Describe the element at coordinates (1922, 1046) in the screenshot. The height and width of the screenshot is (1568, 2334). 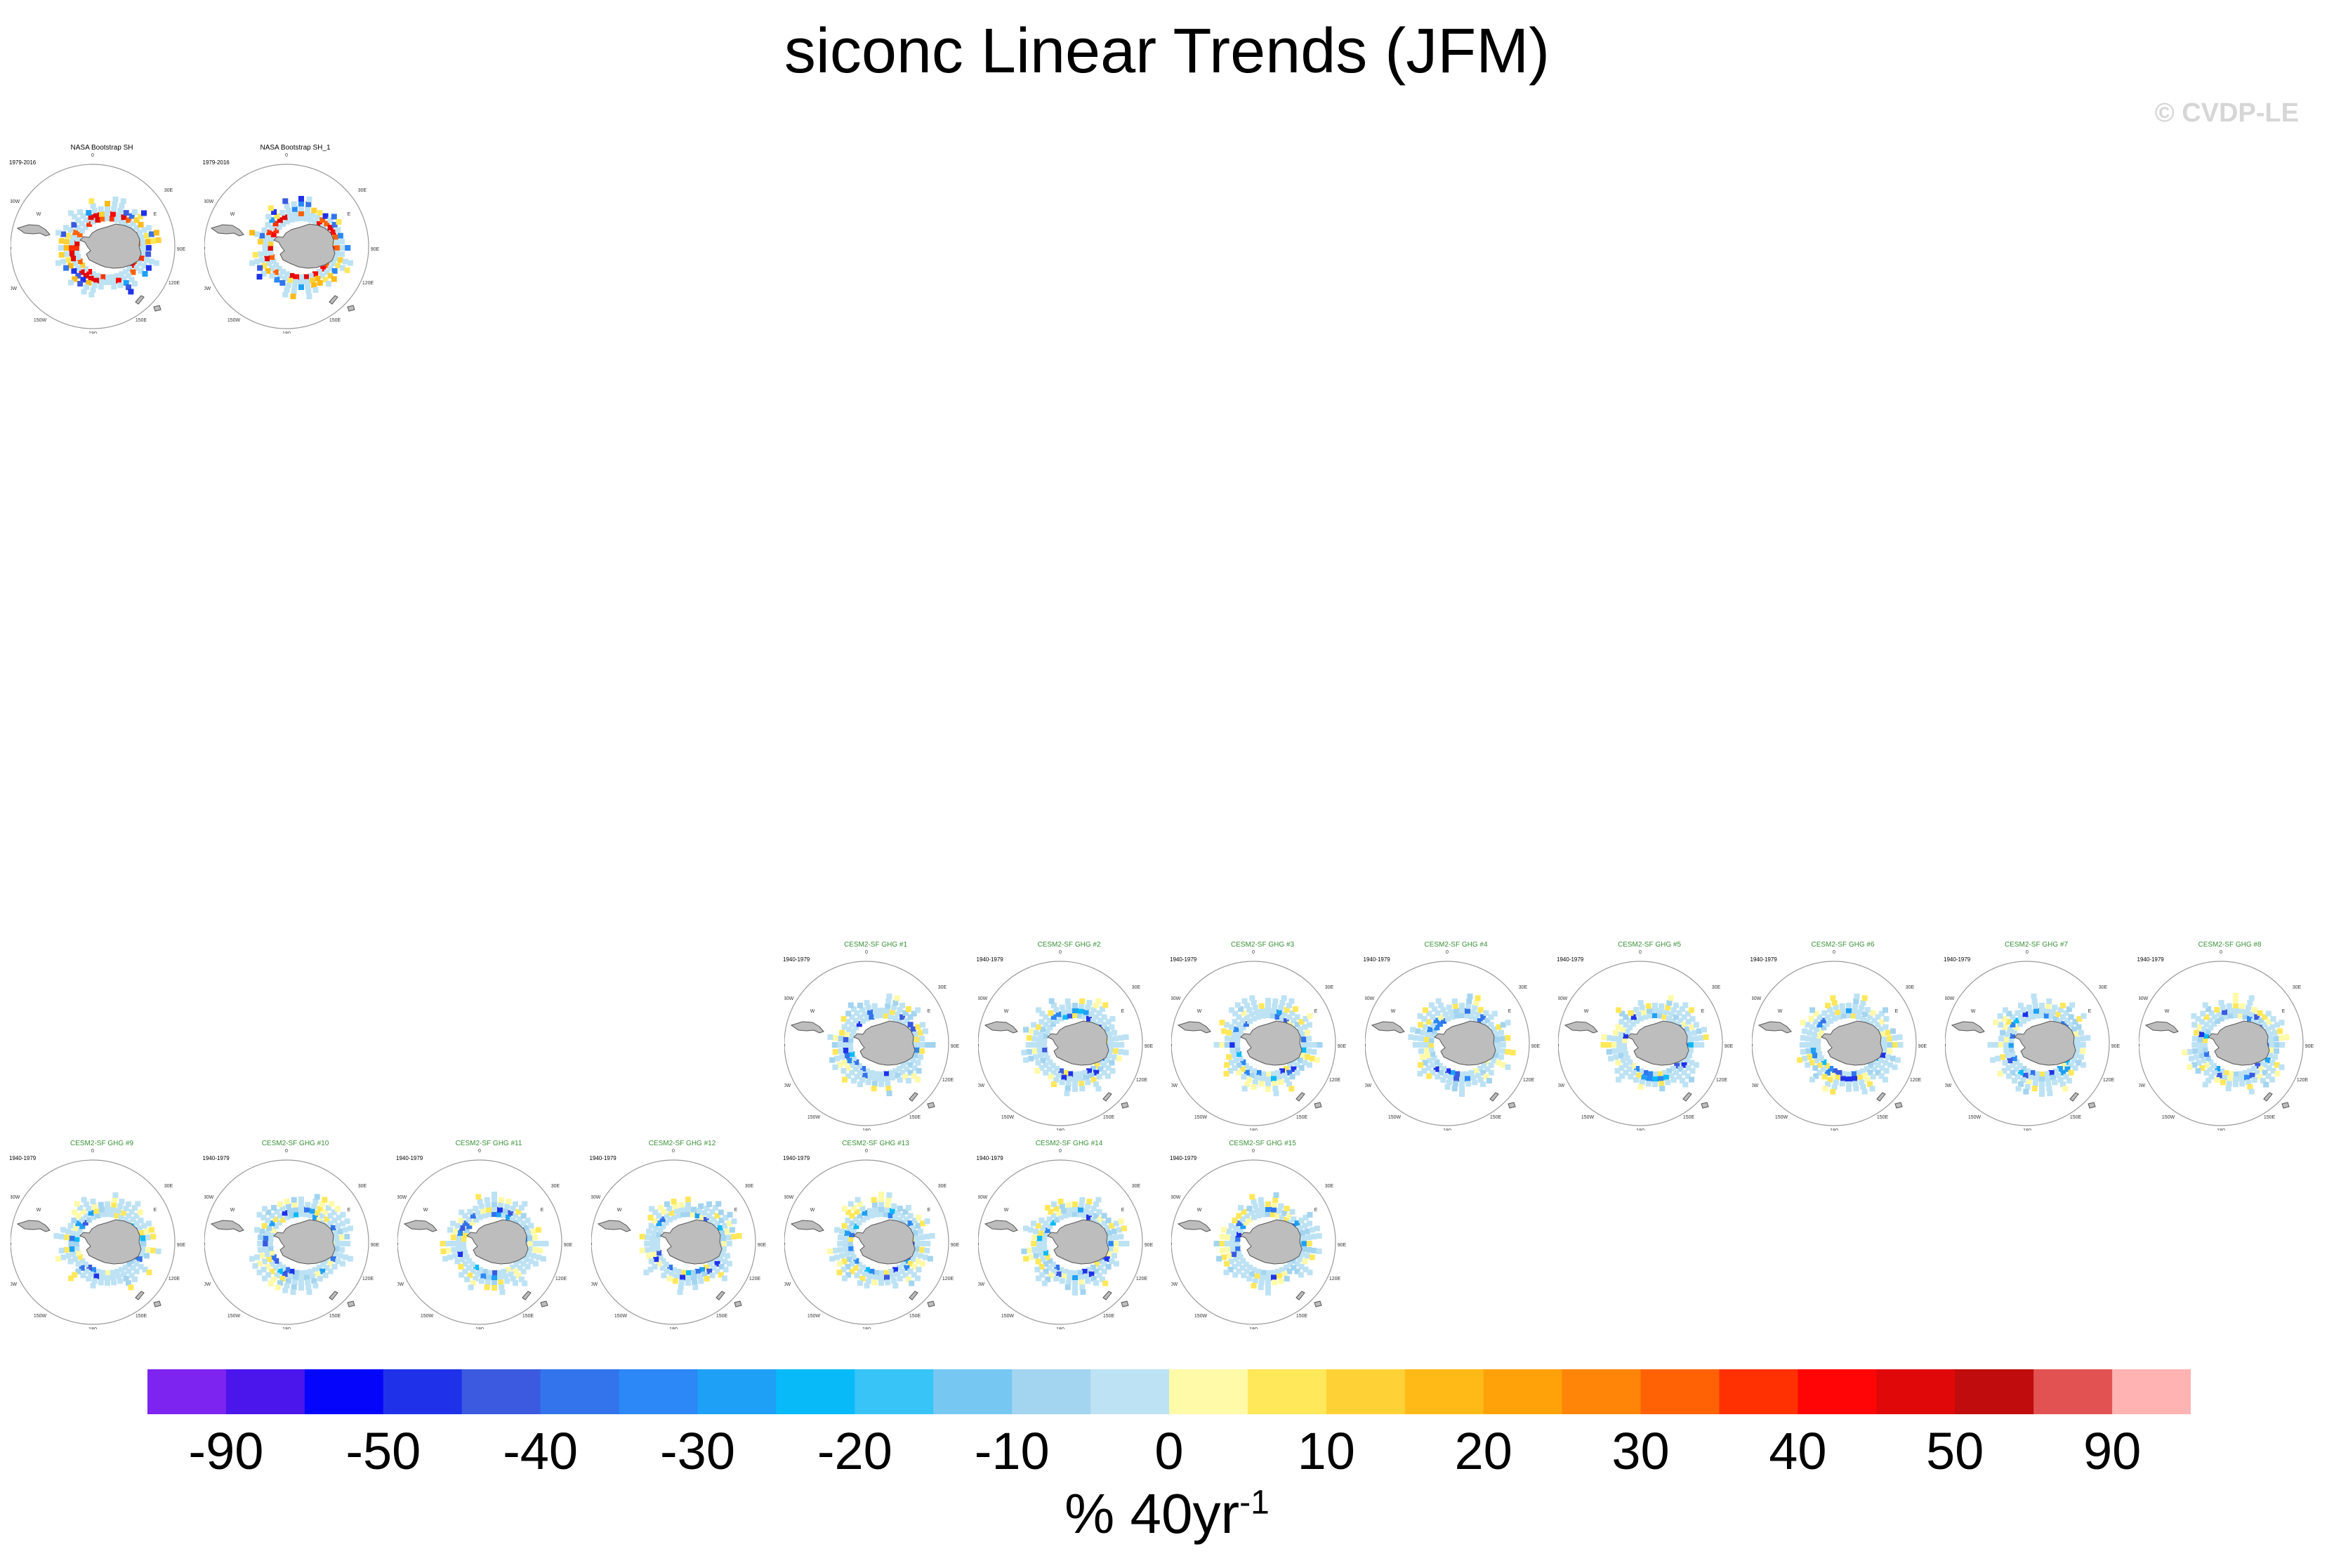
I see `longitude-label: 90E` at that location.